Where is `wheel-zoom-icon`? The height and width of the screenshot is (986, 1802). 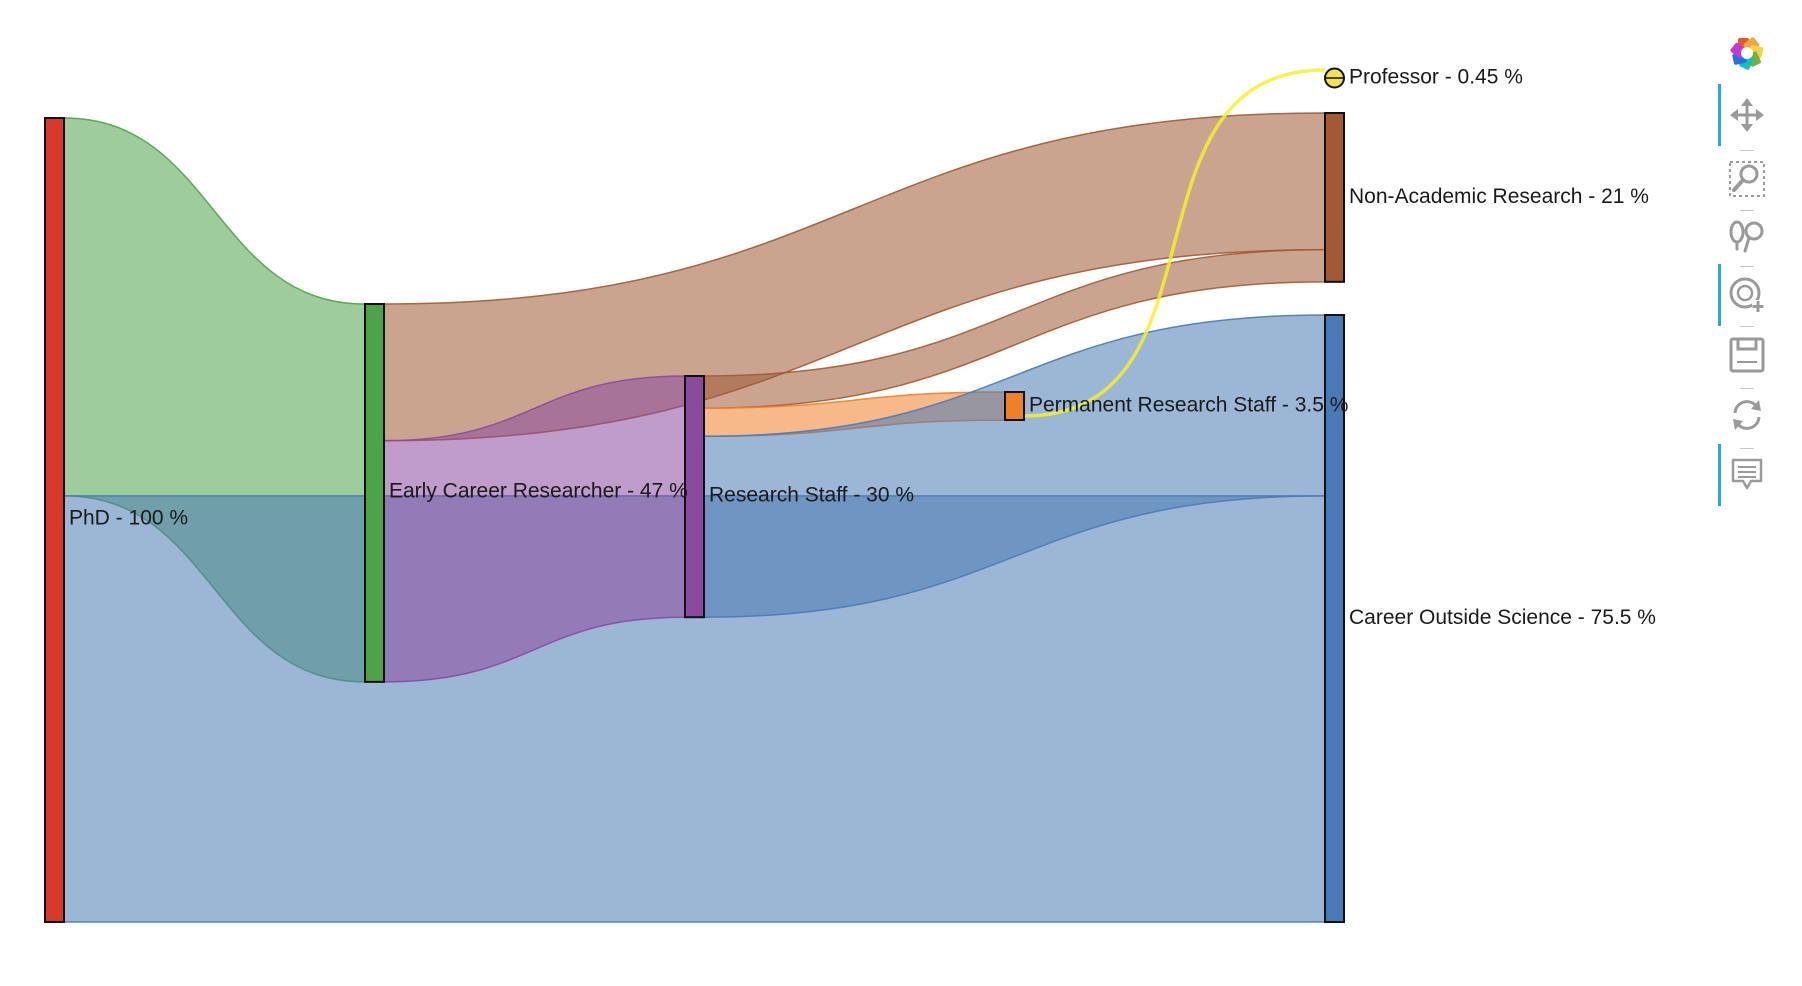 wheel-zoom-icon is located at coordinates (1746, 294).